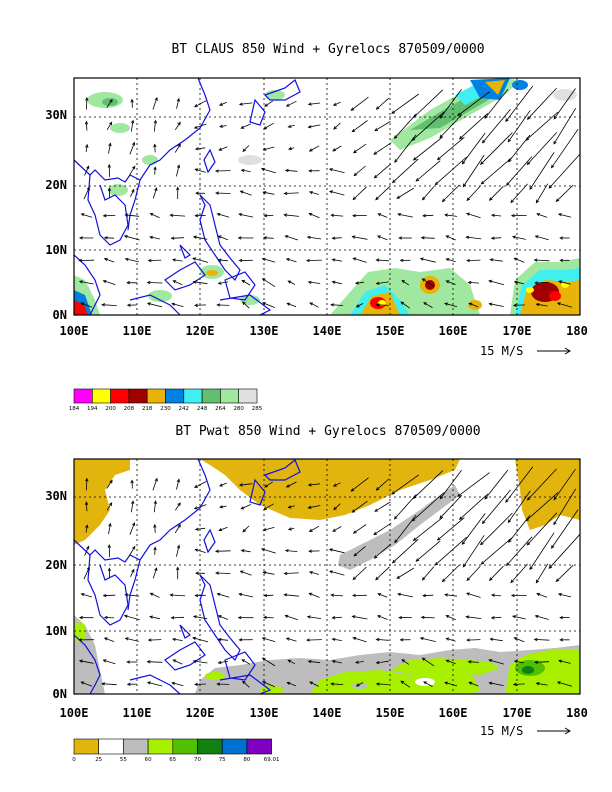  Describe the element at coordinates (56, 185) in the screenshot. I see `lat-label: 20N` at that location.